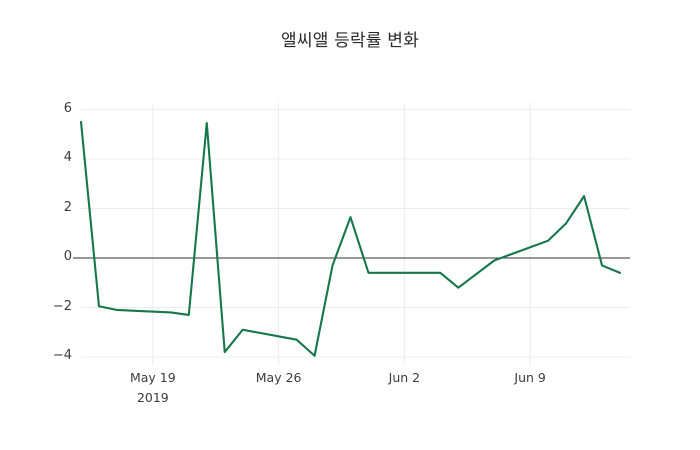 Image resolution: width=700 pixels, height=450 pixels. What do you see at coordinates (152, 397) in the screenshot?
I see `x-axis-year-label: 2019` at bounding box center [152, 397].